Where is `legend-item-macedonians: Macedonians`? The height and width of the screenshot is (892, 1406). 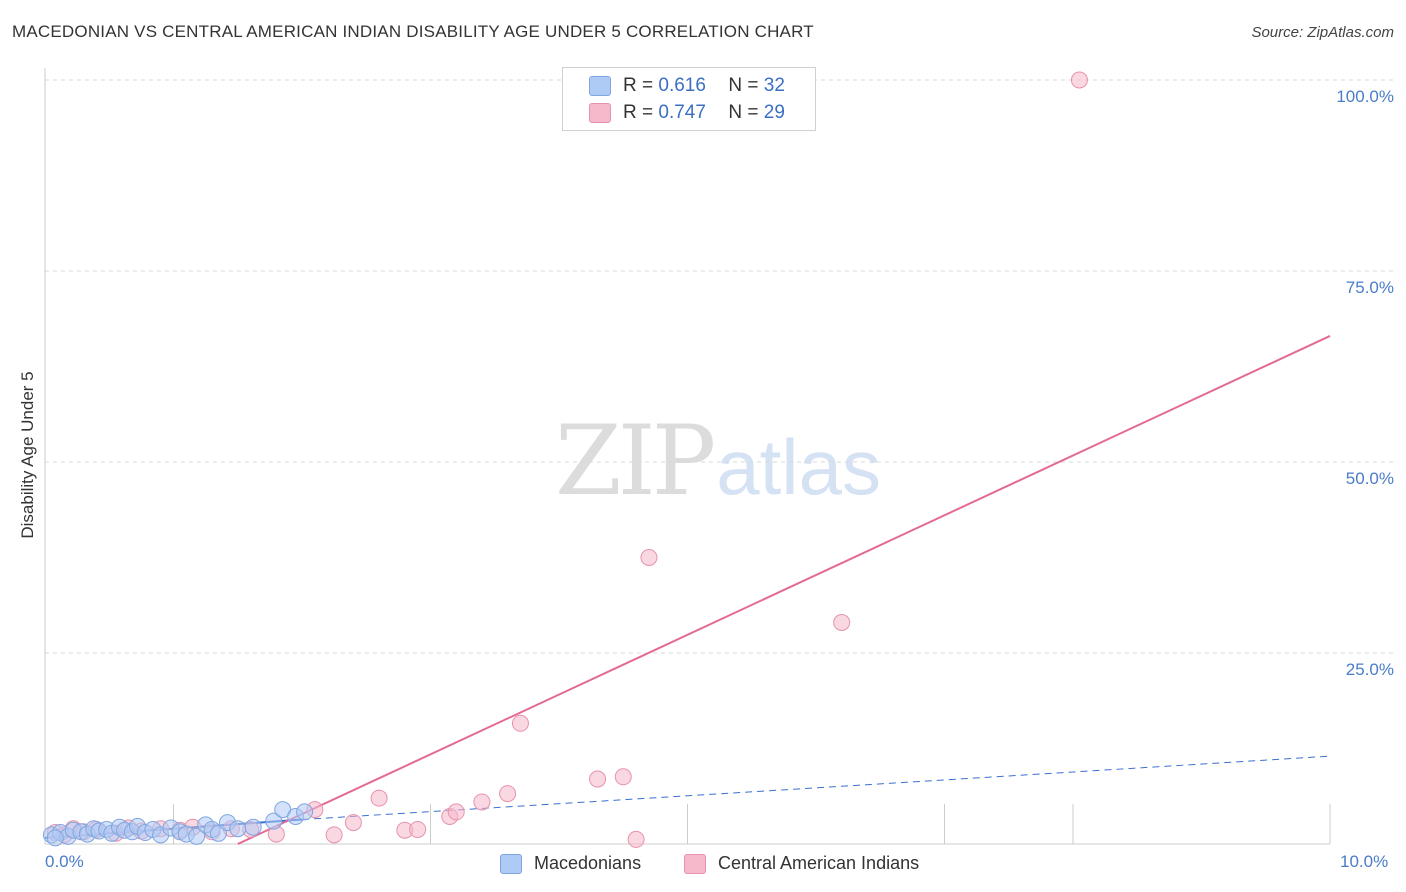 legend-item-macedonians: Macedonians is located at coordinates (570, 863).